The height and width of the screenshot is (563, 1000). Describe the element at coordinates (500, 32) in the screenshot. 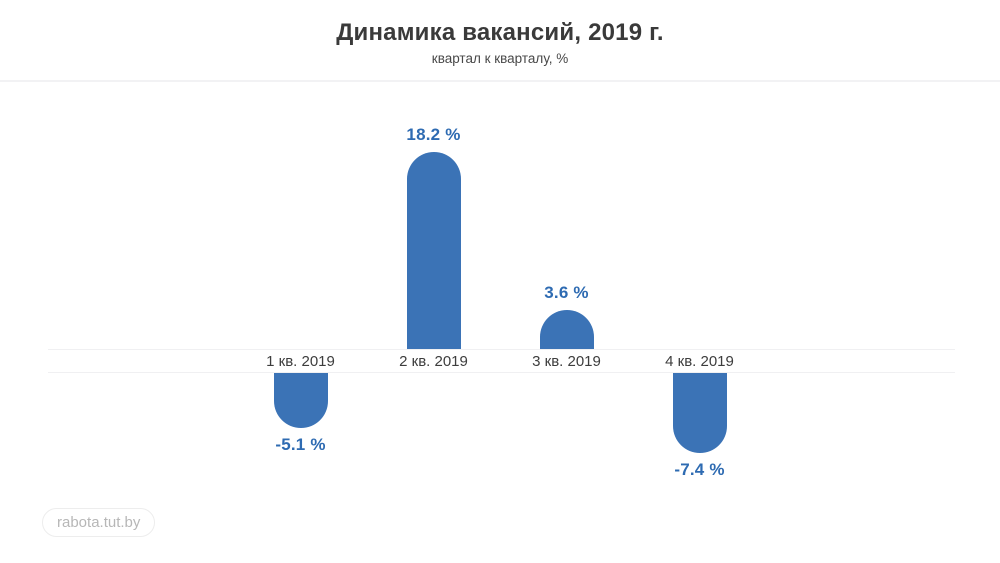

I see `page-title: Динамика вакансий, 2019 г.` at that location.